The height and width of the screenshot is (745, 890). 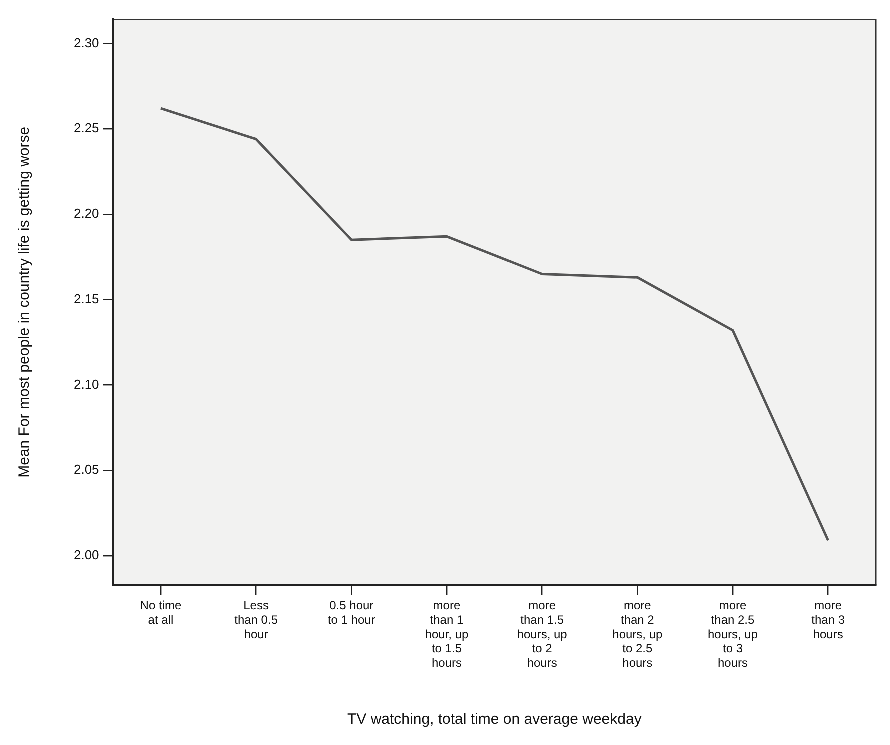 I want to click on x-tick-label: more than 1 hour, up to 1.5 hours, so click(x=447, y=634).